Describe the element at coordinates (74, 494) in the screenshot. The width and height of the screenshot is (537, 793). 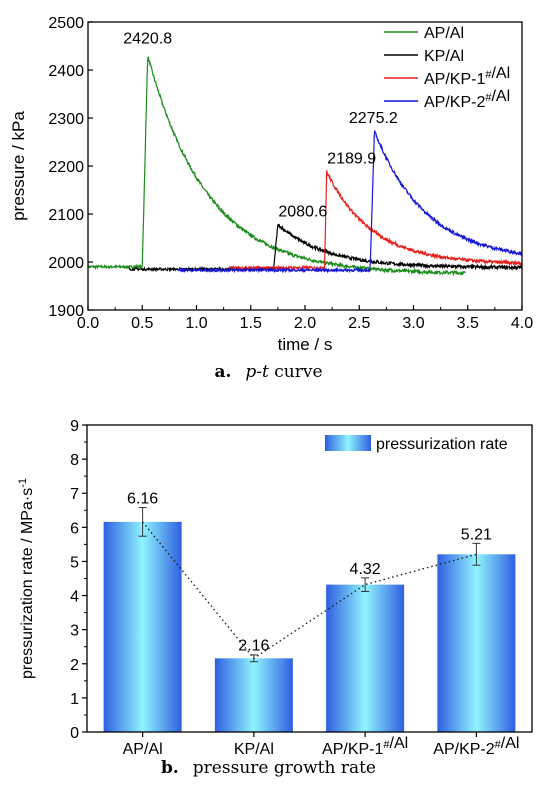
I see `y-tick-label-7: 7` at that location.